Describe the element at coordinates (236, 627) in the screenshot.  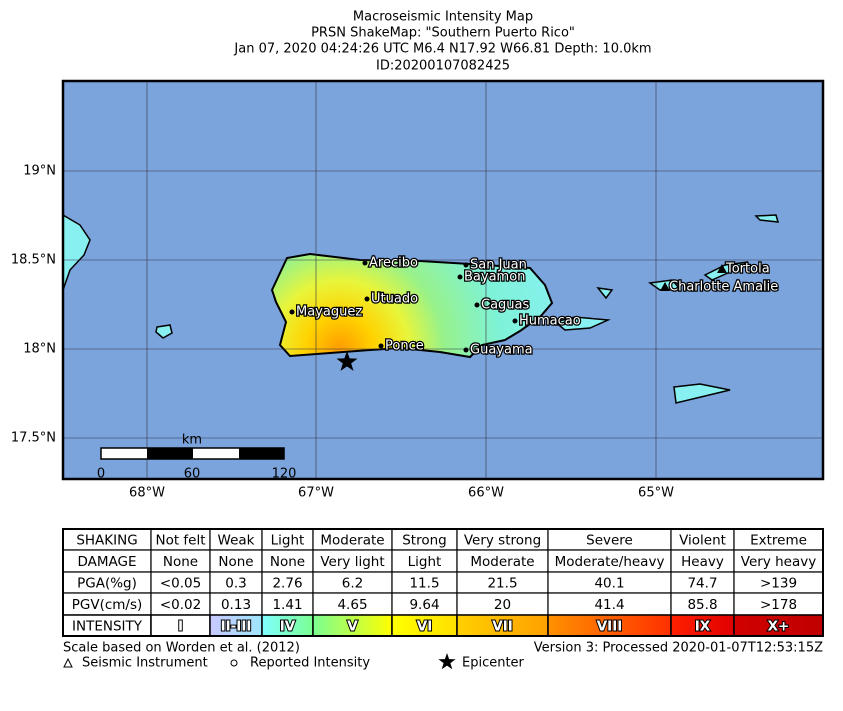
I see `table-text: II-III` at that location.